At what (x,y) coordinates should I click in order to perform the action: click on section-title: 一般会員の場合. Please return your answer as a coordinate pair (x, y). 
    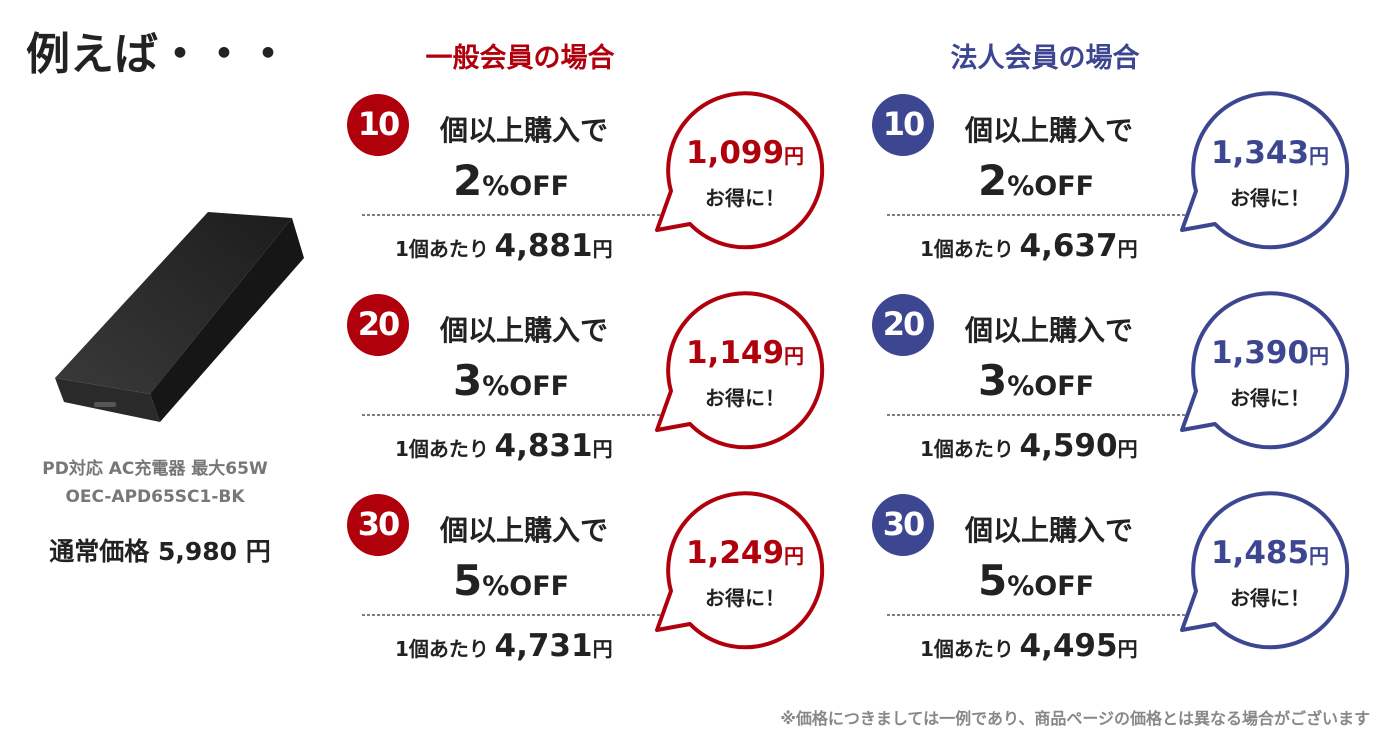
    Looking at the image, I should click on (520, 58).